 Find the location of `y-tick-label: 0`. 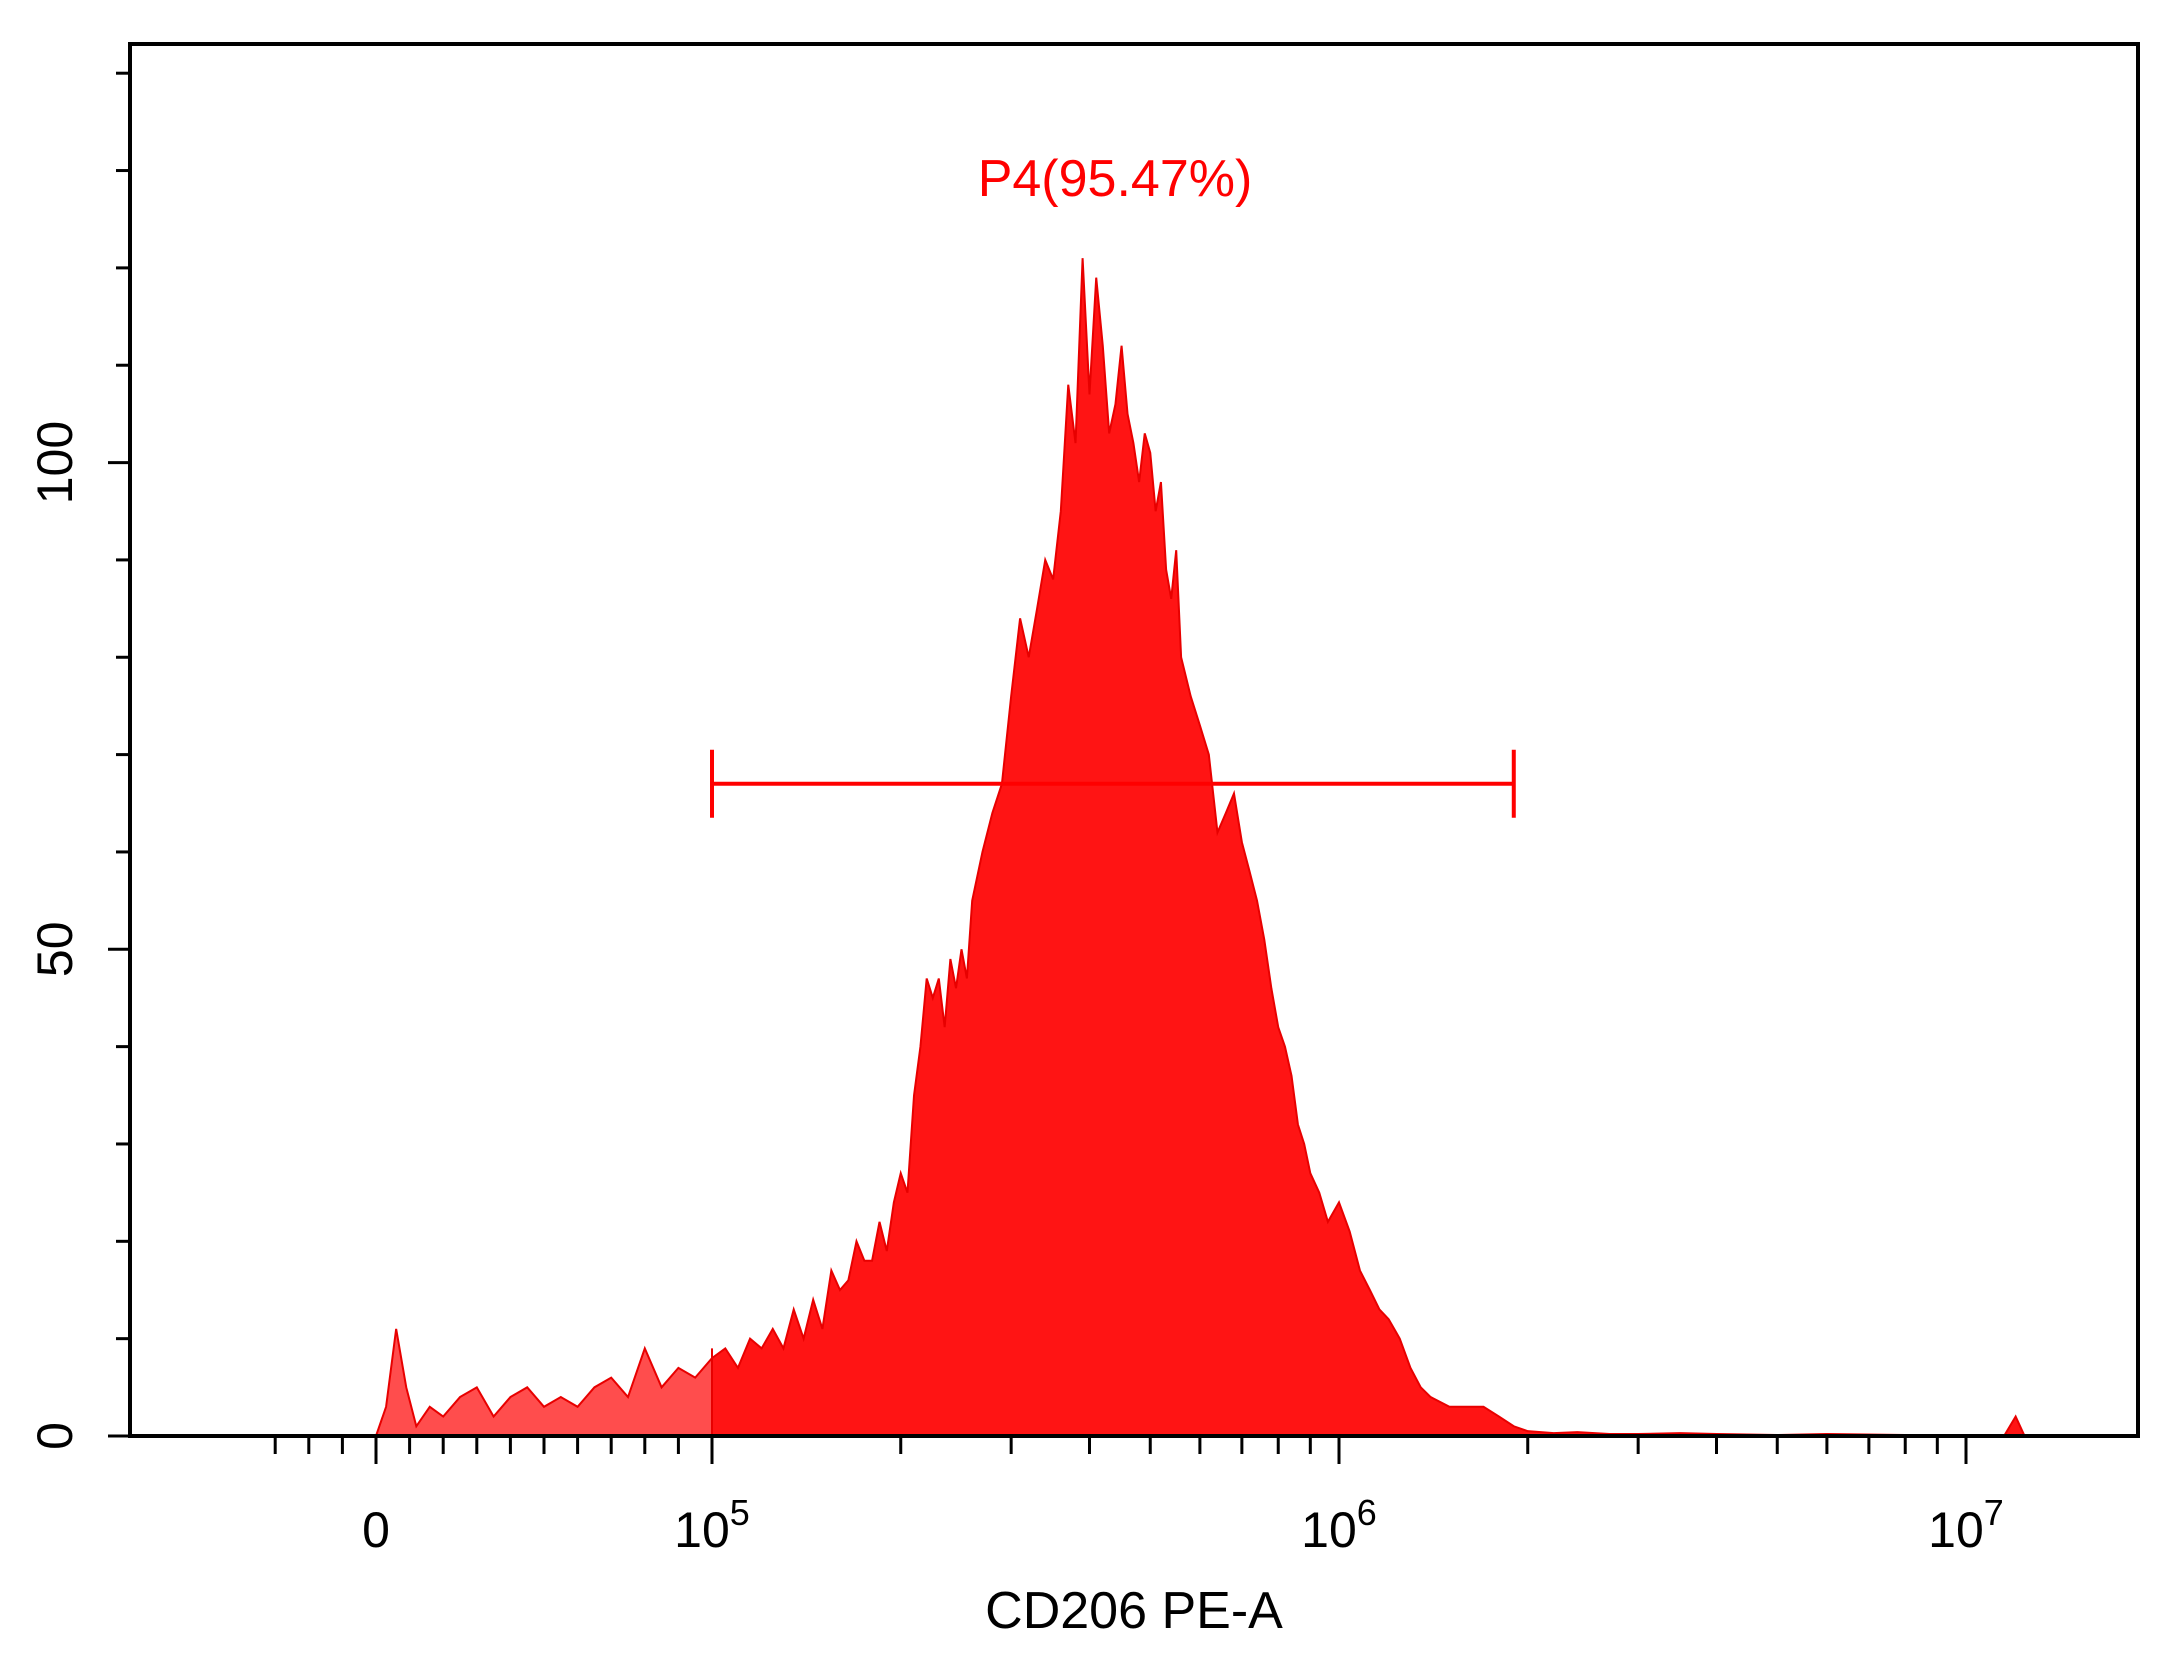

y-tick-label: 0 is located at coordinates (55, 1436).